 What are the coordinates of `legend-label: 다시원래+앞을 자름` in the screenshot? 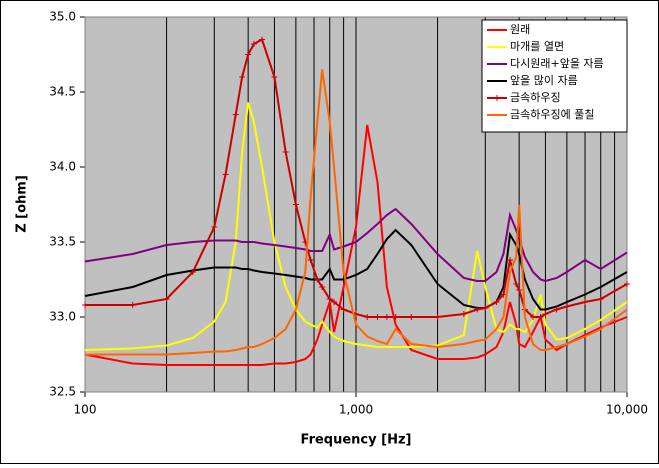 It's located at (557, 63).